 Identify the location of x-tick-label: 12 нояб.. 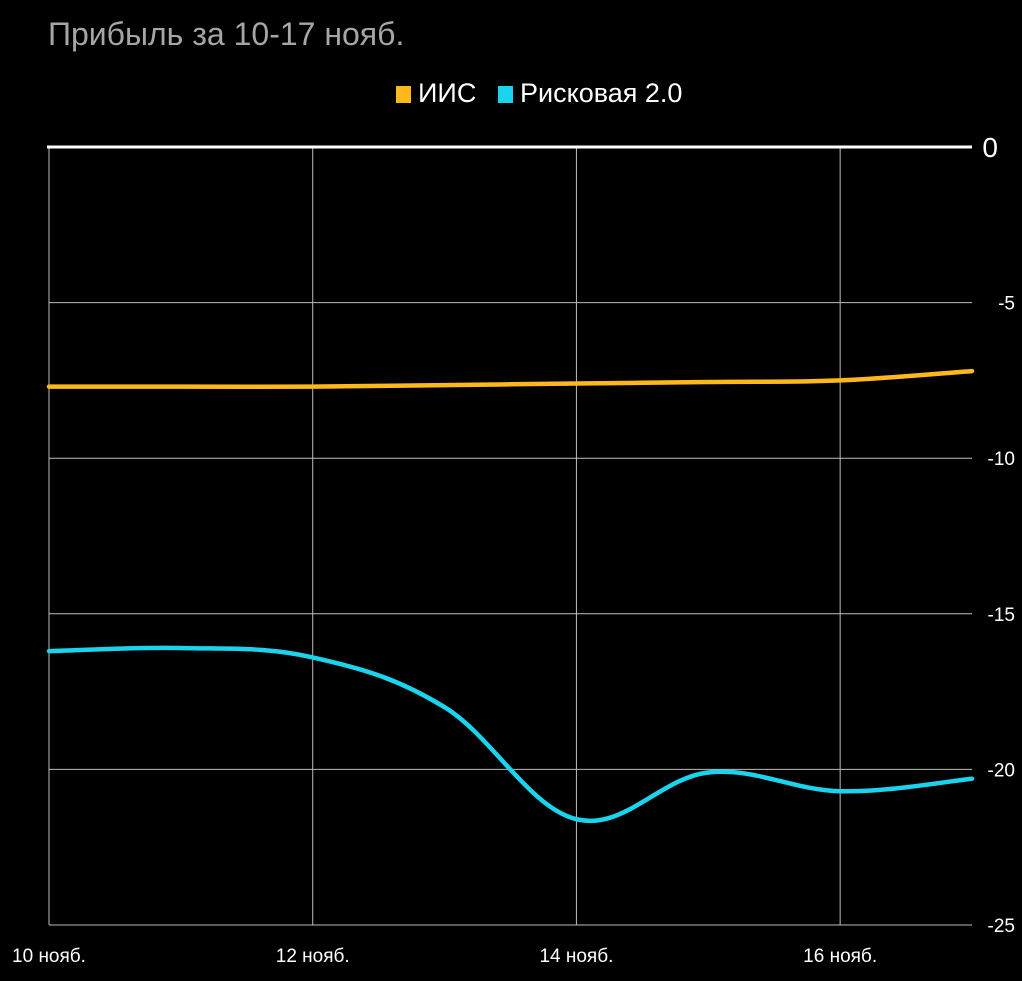
(313, 956).